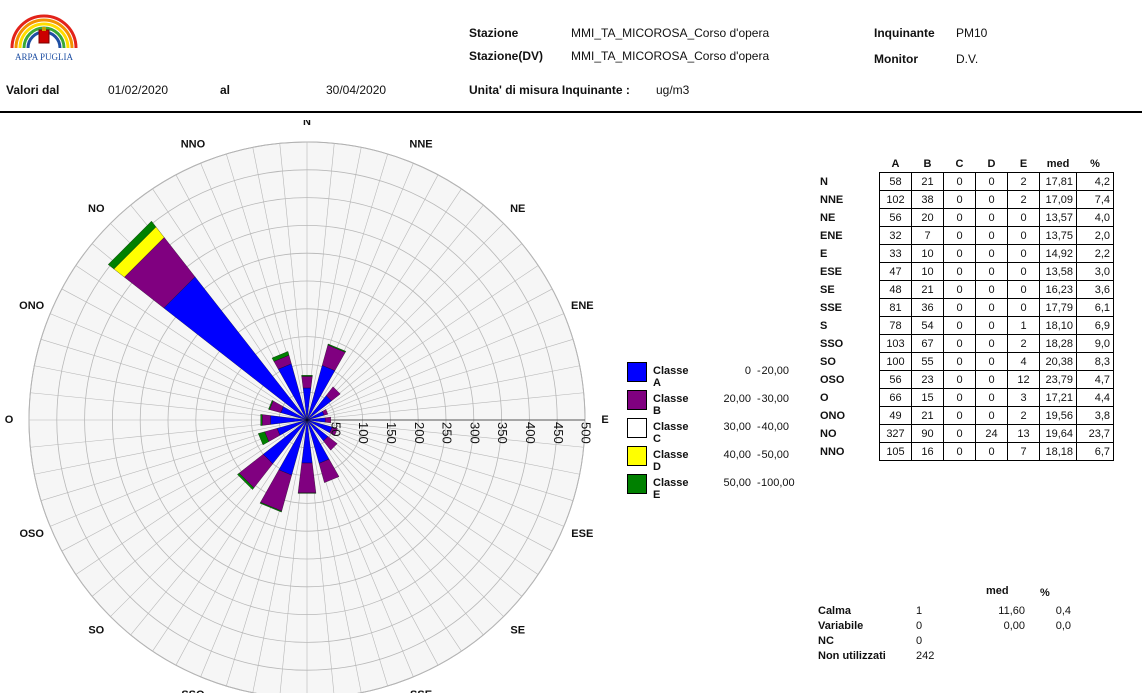 The image size is (1142, 693). Describe the element at coordinates (967, 59) in the screenshot. I see `monitor-value: D.V.` at that location.